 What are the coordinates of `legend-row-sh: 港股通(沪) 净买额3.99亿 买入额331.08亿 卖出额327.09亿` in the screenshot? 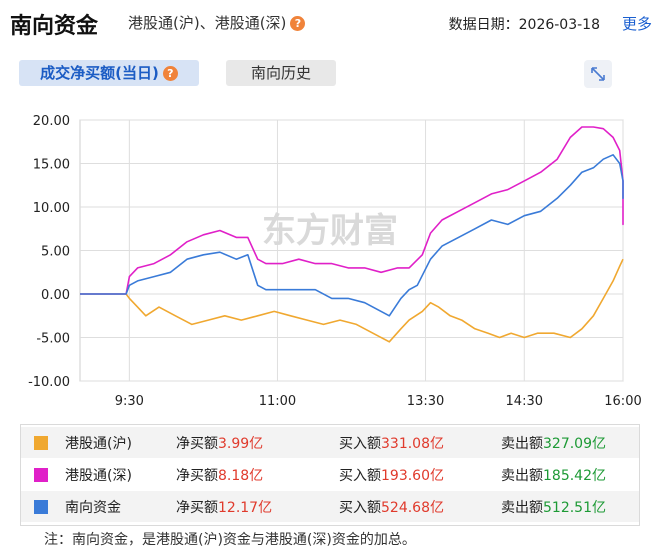 It's located at (330, 442).